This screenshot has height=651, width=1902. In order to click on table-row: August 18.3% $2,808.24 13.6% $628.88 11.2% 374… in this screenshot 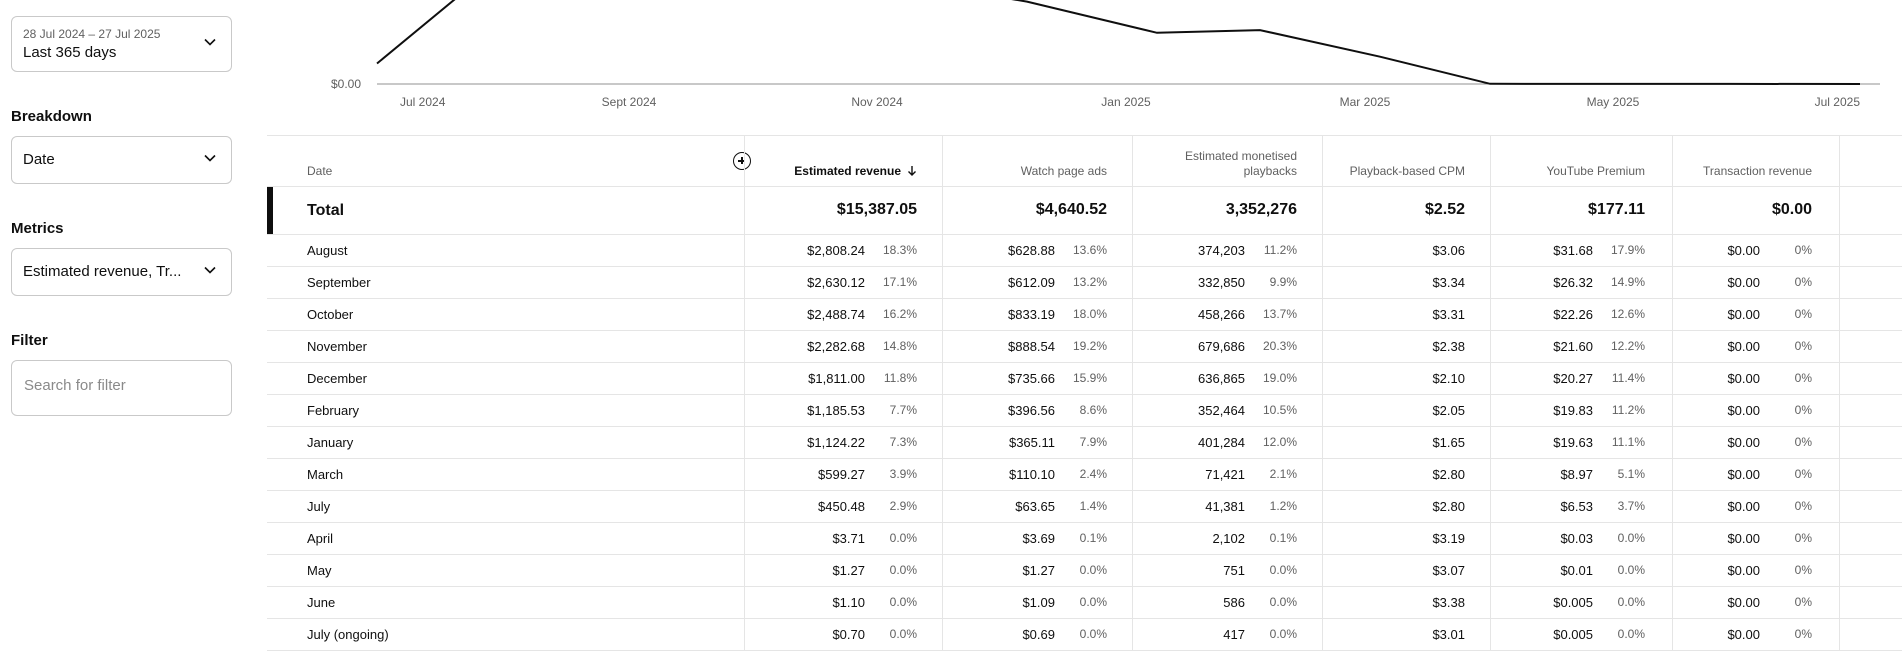, I will do `click(1084, 250)`.